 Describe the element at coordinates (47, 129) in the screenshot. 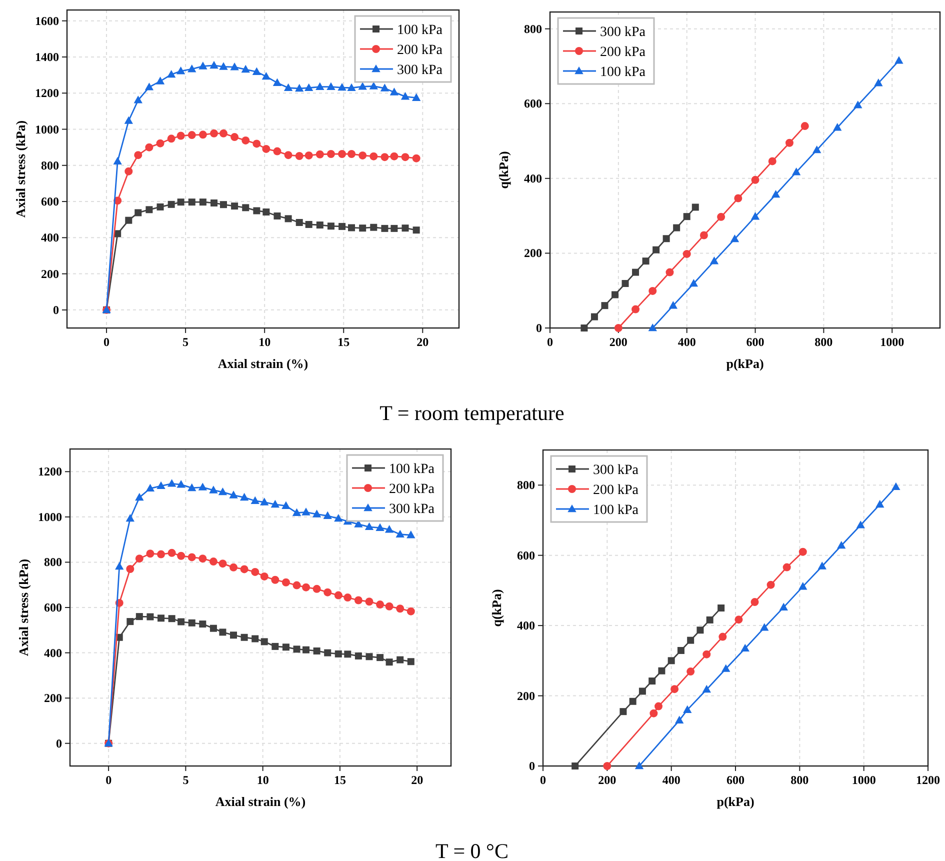

I see `y-tick-label: 1000` at that location.